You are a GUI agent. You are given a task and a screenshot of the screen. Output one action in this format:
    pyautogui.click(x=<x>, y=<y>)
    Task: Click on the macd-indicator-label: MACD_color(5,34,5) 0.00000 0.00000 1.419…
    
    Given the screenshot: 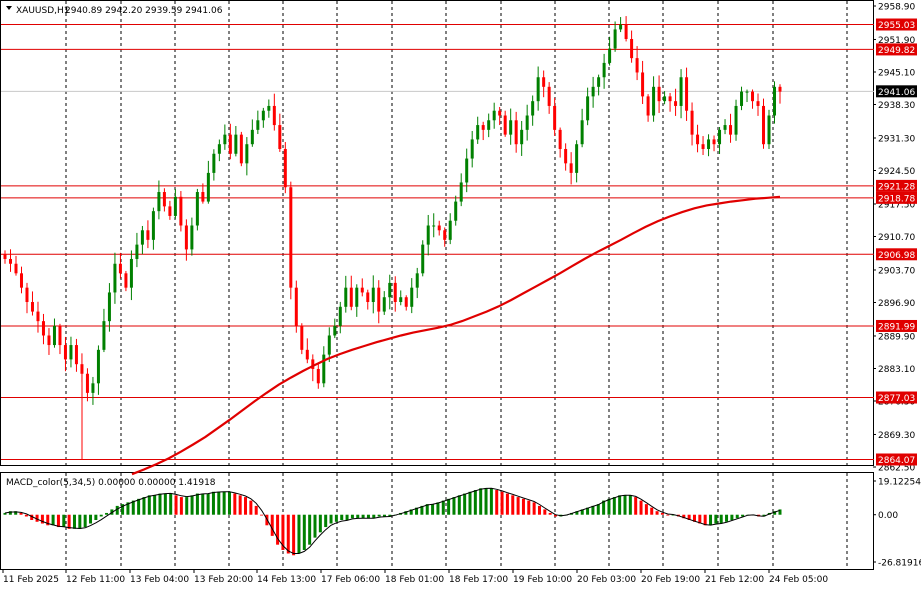 What is the action you would take?
    pyautogui.click(x=111, y=483)
    